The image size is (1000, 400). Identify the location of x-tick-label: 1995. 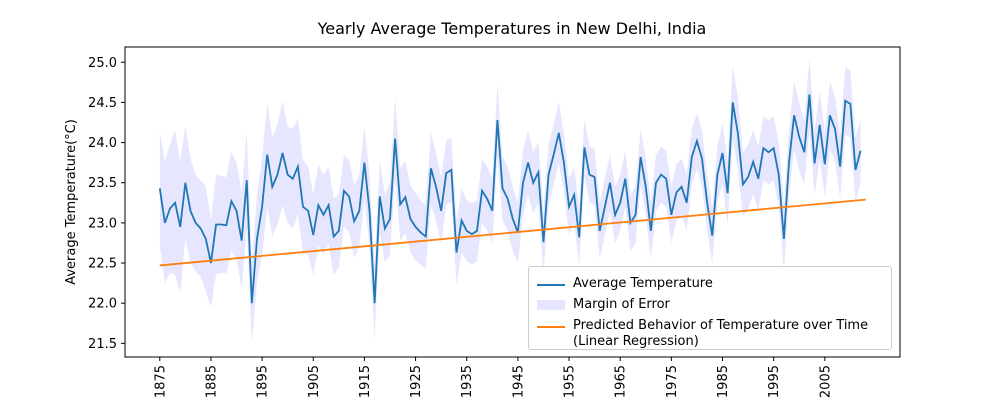
(774, 381).